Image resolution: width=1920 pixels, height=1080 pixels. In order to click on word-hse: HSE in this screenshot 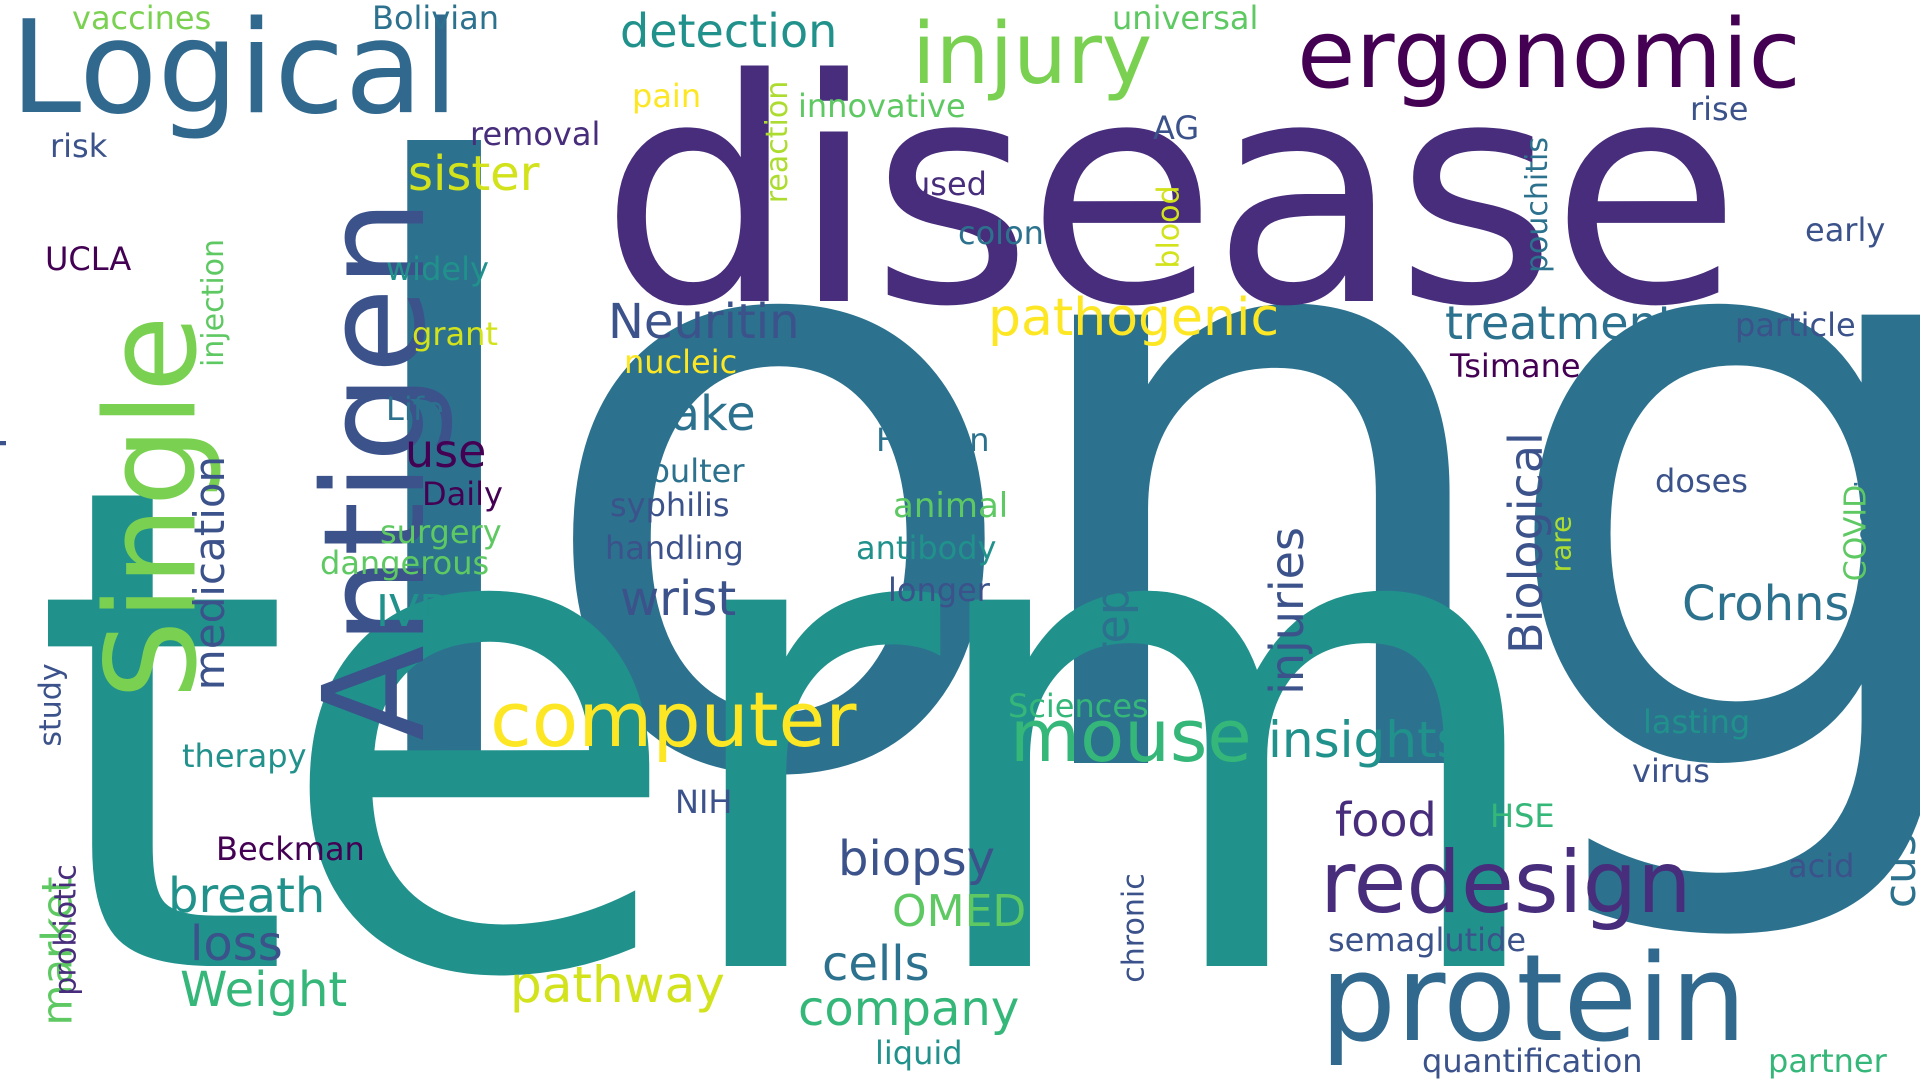, I will do `click(1522, 816)`.